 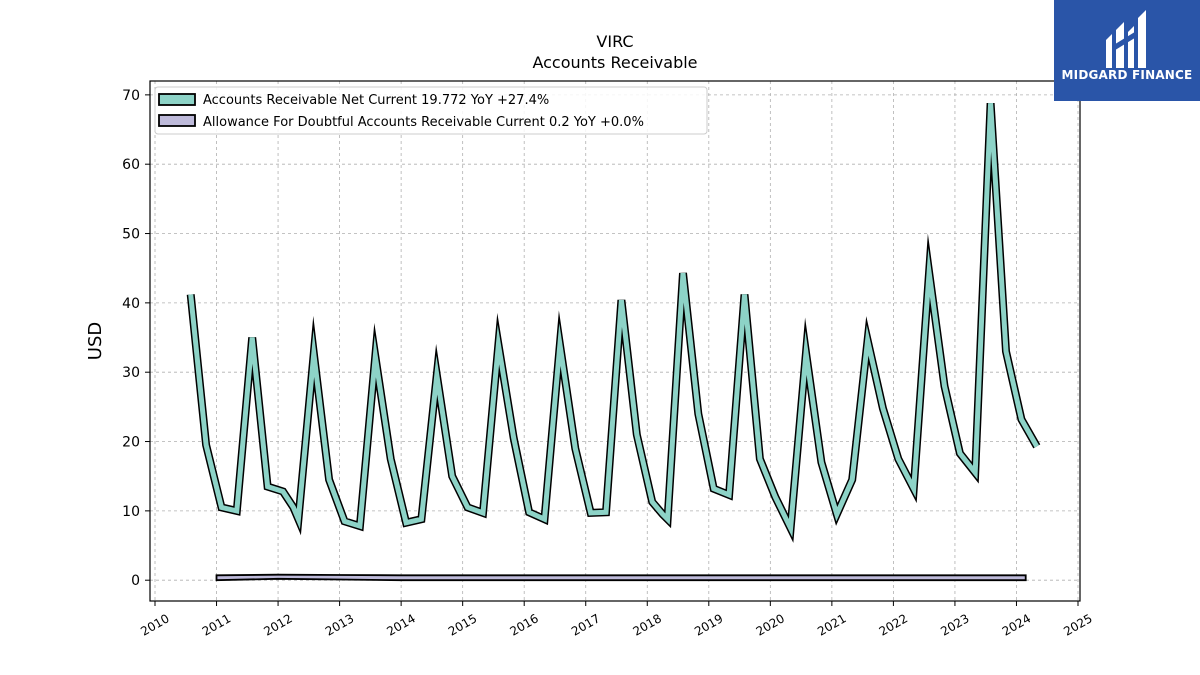 What do you see at coordinates (462, 624) in the screenshot?
I see `x-tick-label: 2015` at bounding box center [462, 624].